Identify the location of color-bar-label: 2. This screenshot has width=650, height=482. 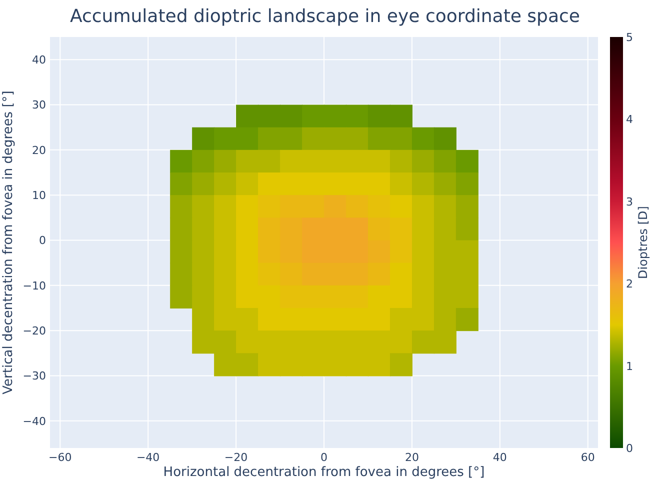
(629, 284).